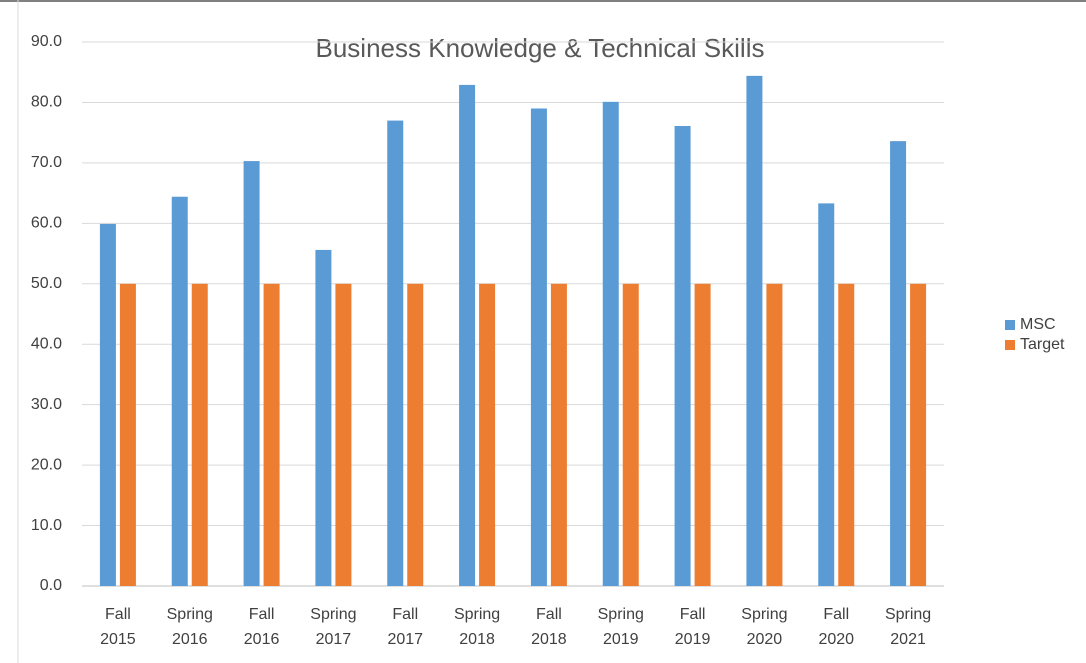  Describe the element at coordinates (692, 627) in the screenshot. I see `x-tick-label: Fall 2019` at that location.